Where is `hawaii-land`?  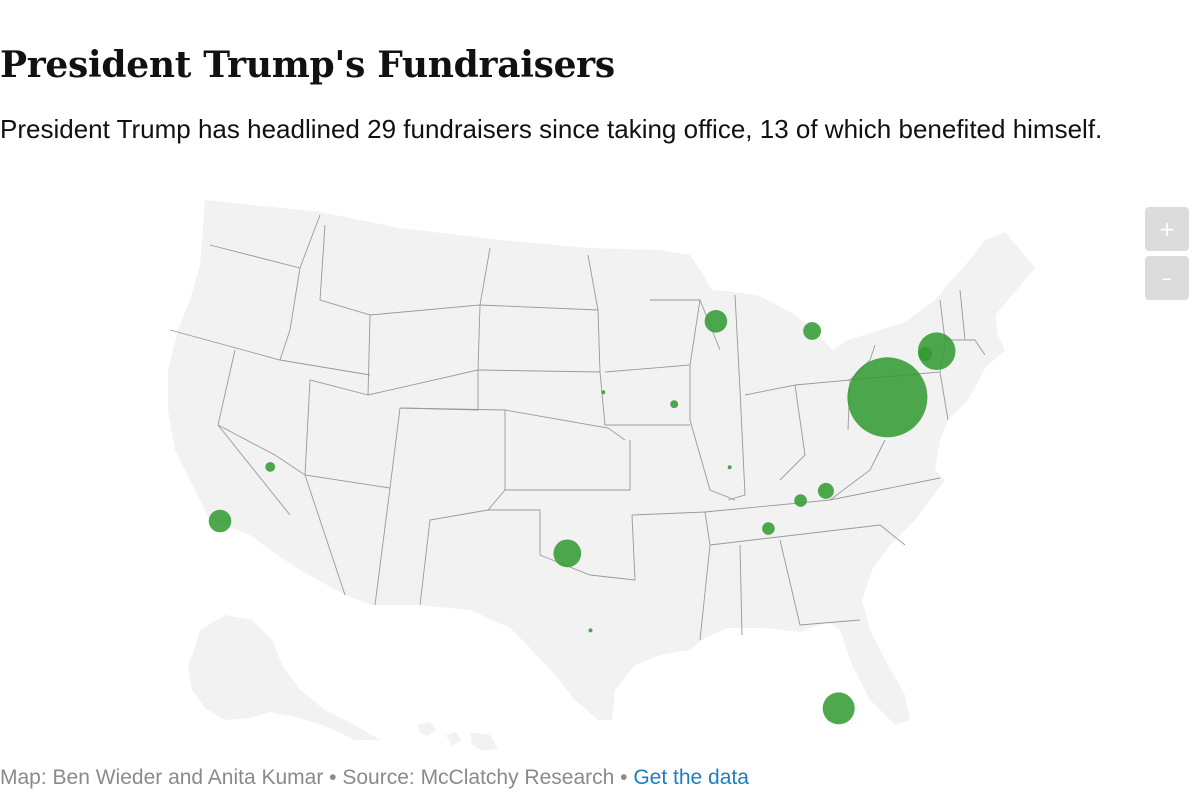
hawaii-land is located at coordinates (427, 729).